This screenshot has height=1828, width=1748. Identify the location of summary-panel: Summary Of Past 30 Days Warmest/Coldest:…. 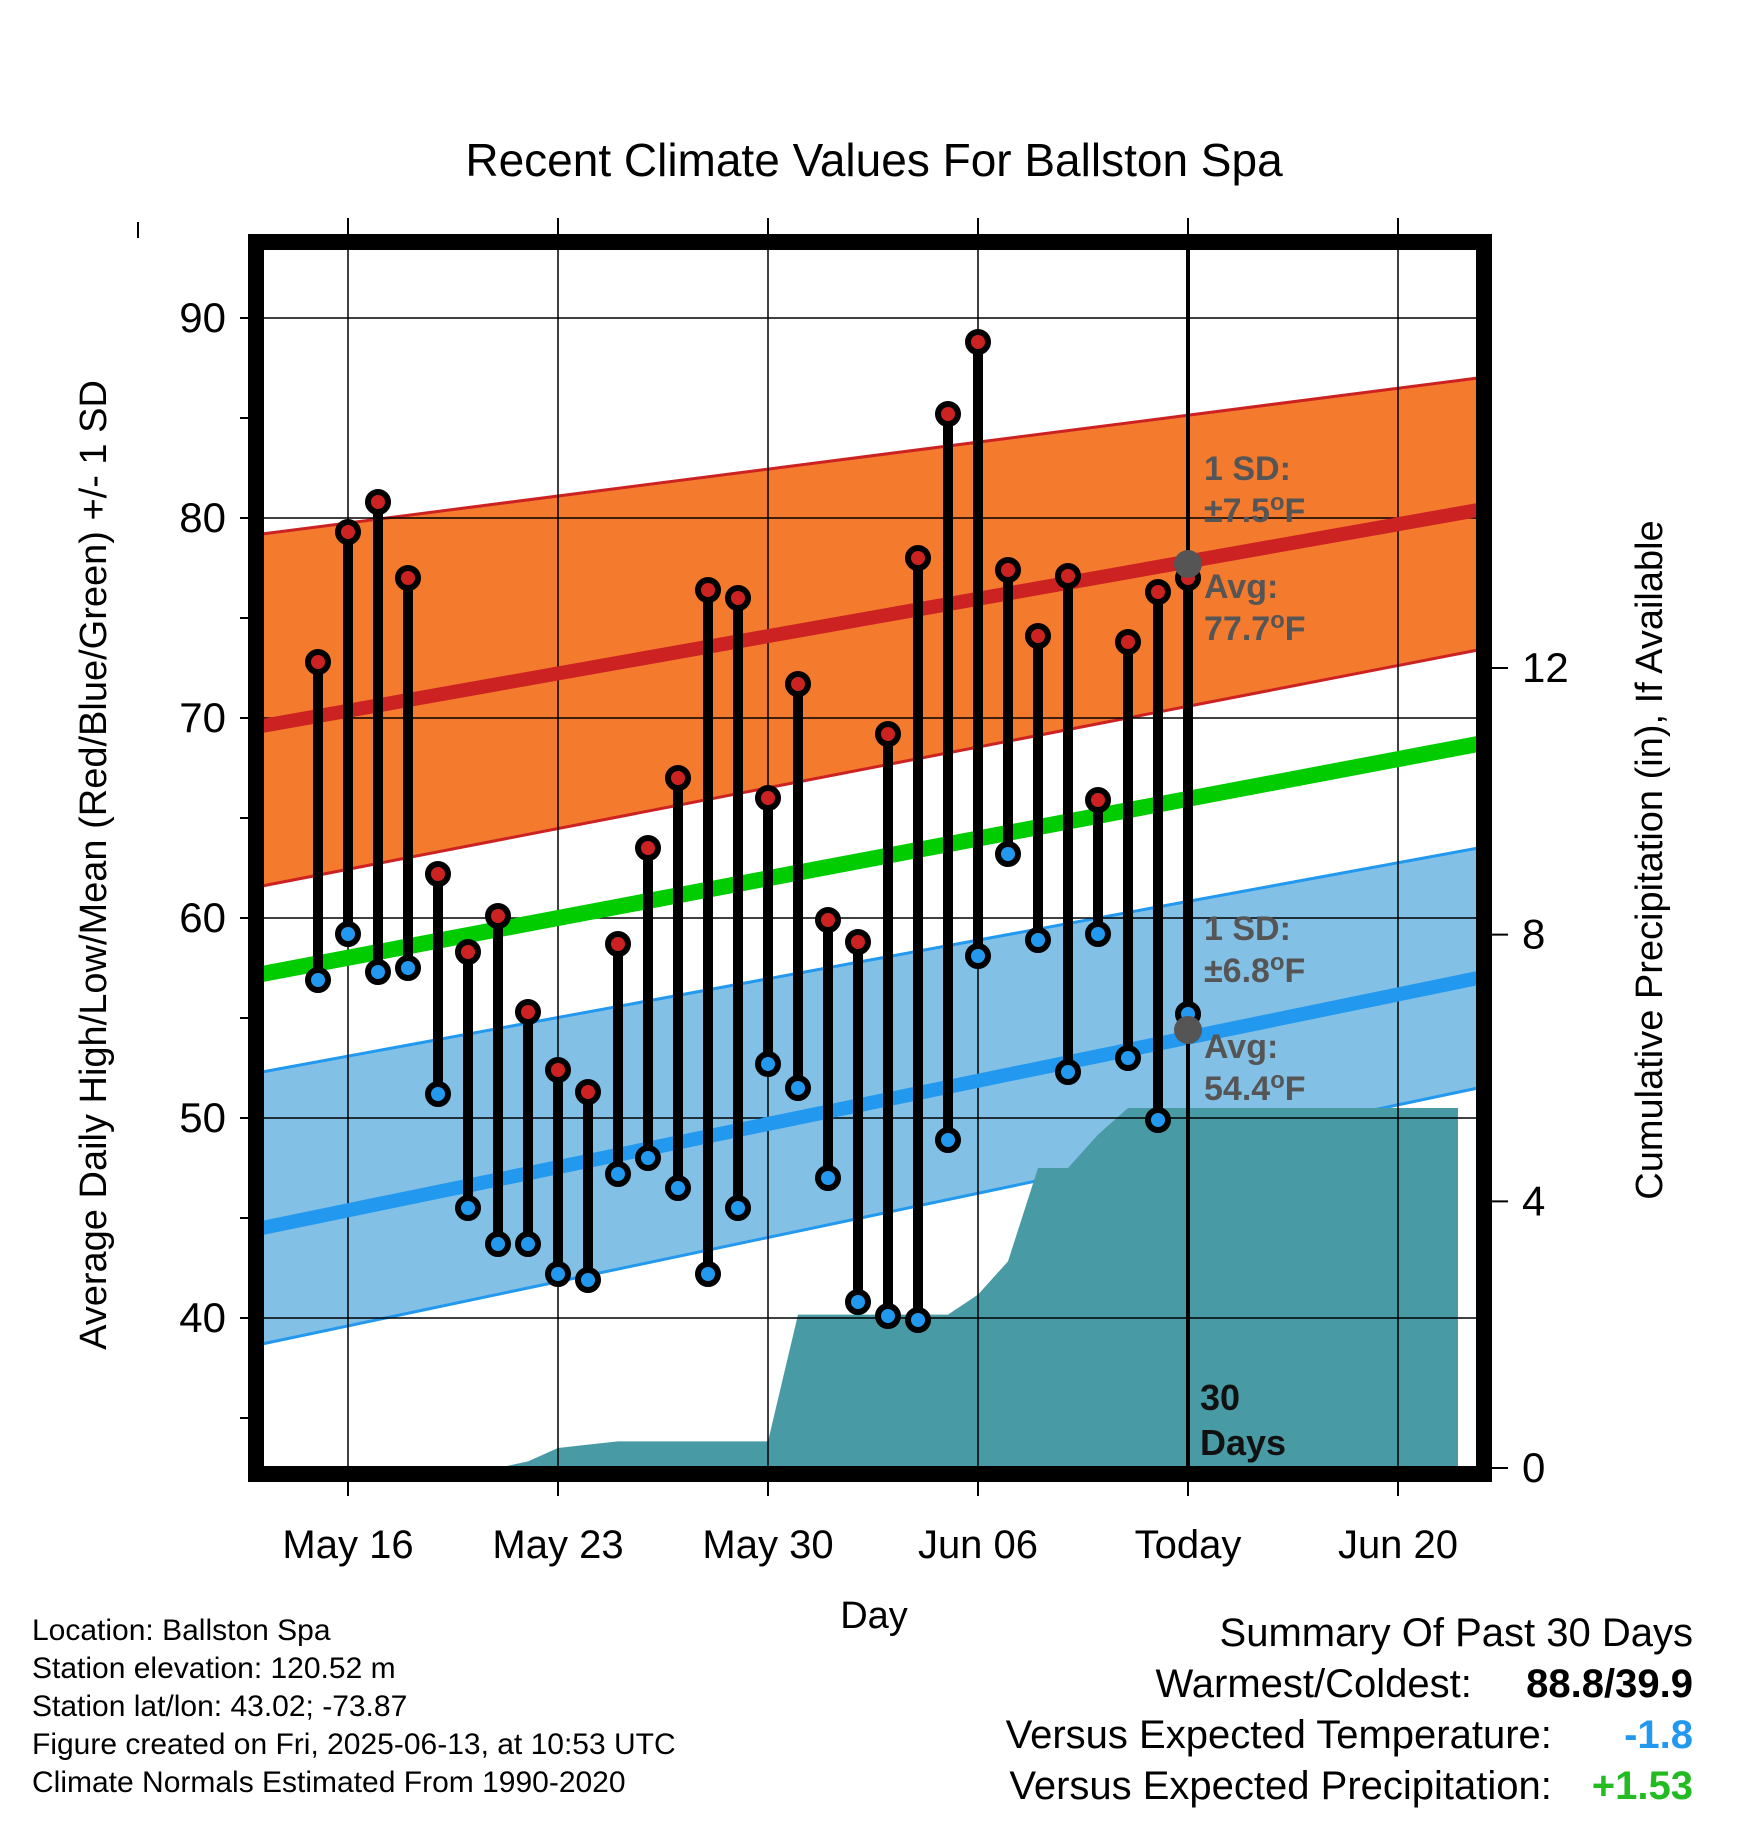
(1349, 1710).